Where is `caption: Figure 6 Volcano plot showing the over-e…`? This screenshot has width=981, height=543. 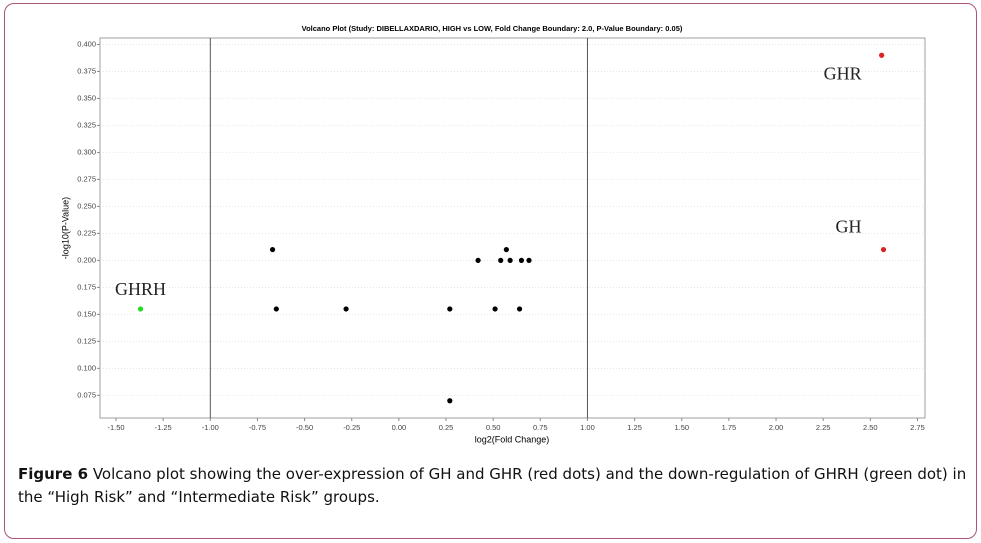 caption: Figure 6 Volcano plot showing the over-e… is located at coordinates (495, 486).